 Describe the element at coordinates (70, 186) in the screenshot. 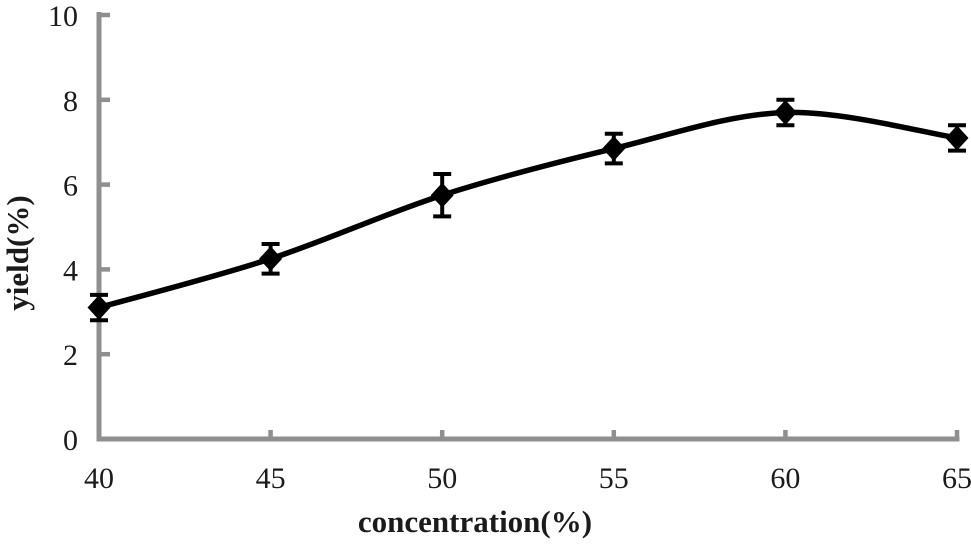

I see `y-tick-label: 6` at that location.